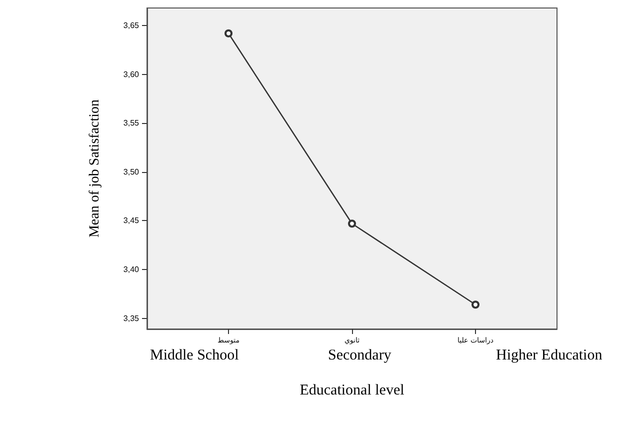  Describe the element at coordinates (131, 25) in the screenshot. I see `y-tick-label: 3,65` at that location.